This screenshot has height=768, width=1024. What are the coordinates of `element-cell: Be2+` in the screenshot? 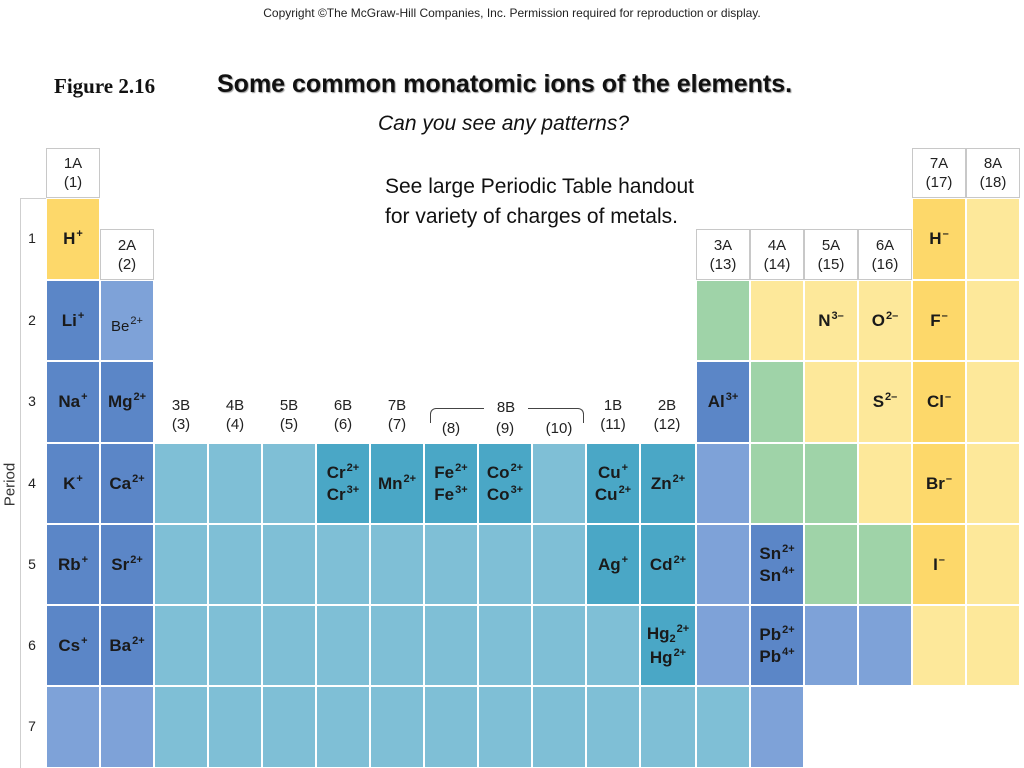 It's located at (127, 320).